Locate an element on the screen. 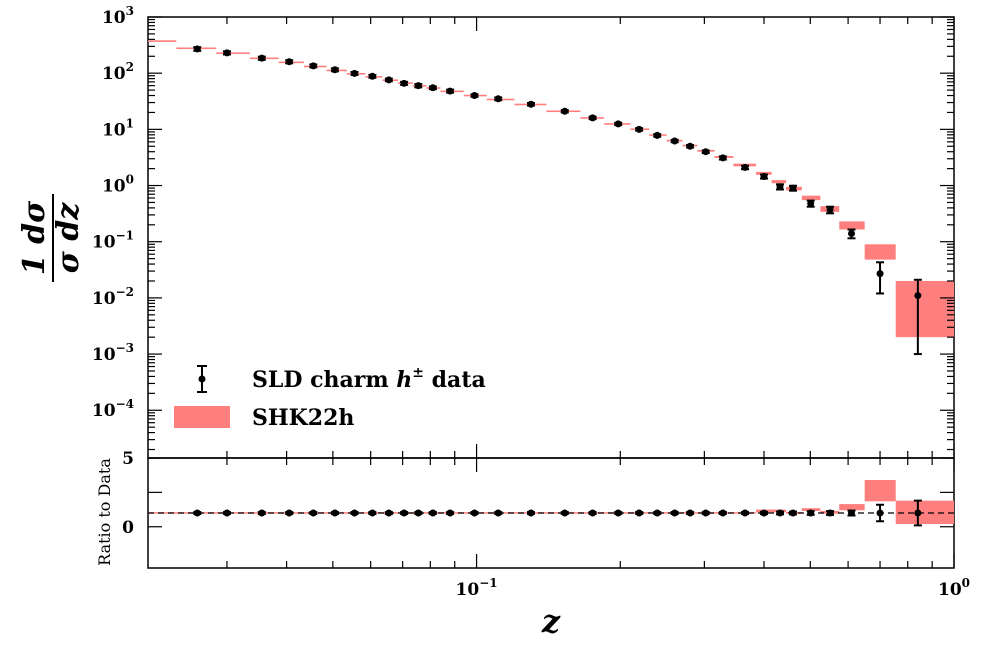 This screenshot has height=646, width=982. legend: SLD charm h± data SHK22h is located at coordinates (330, 398).